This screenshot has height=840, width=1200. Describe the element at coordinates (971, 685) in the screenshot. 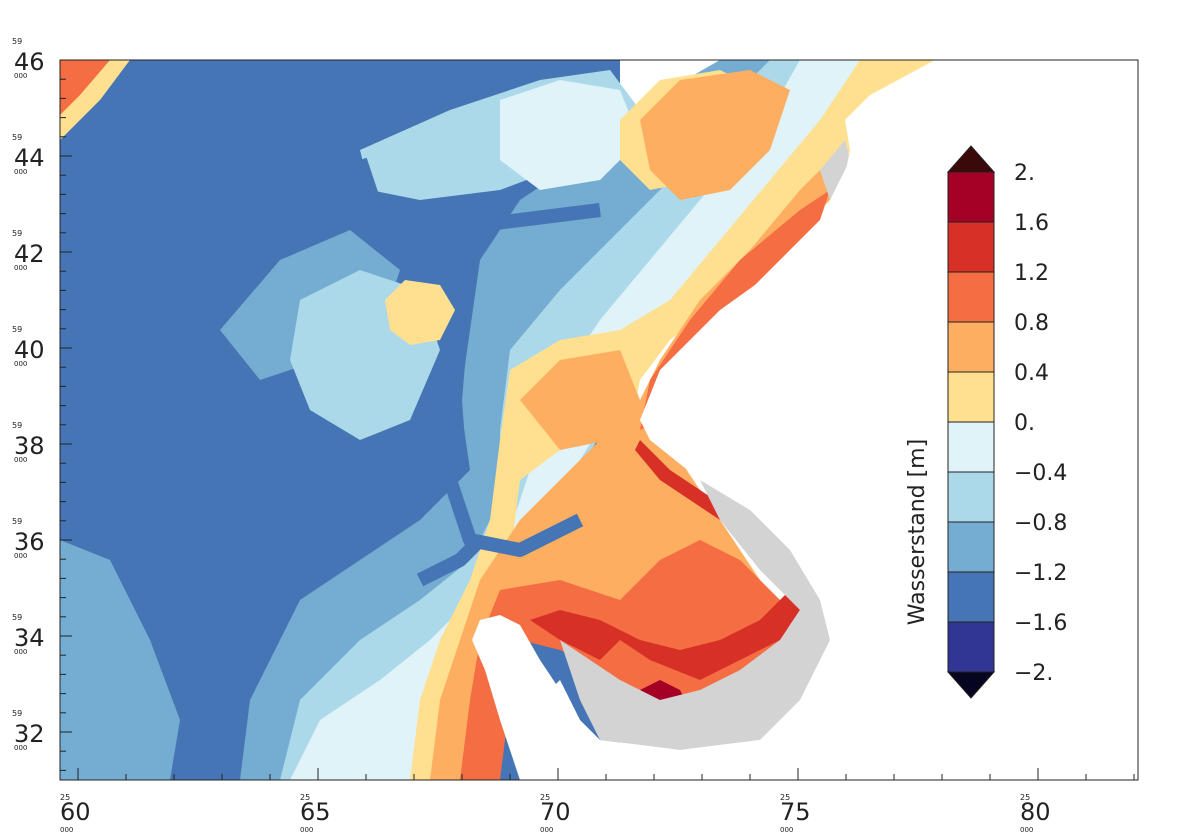

I see `colorbar-under-triangle` at that location.